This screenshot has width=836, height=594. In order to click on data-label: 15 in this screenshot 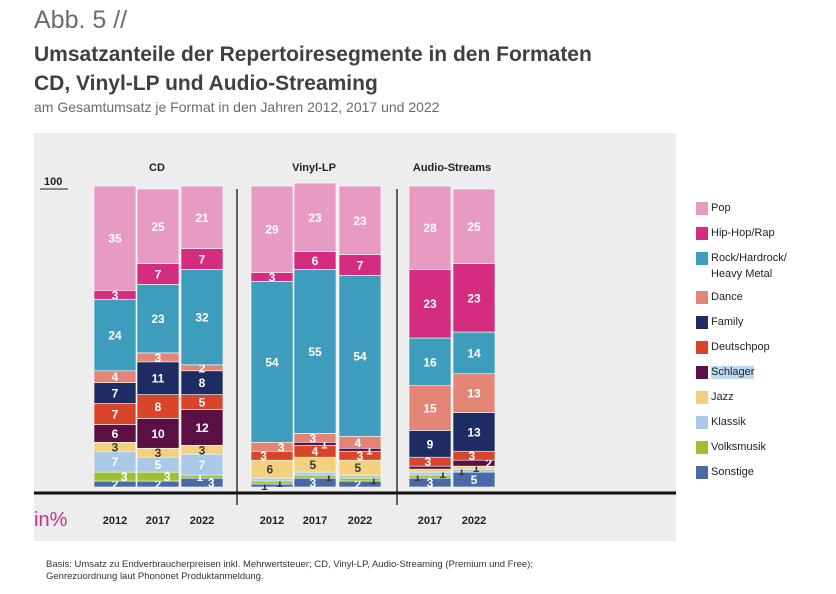, I will do `click(430, 409)`.